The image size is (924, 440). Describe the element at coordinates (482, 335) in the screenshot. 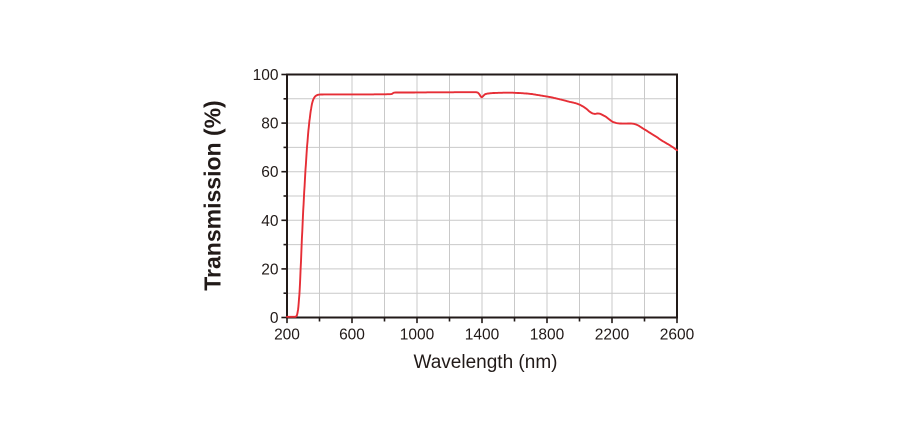

I see `svg-text: 1400` at that location.